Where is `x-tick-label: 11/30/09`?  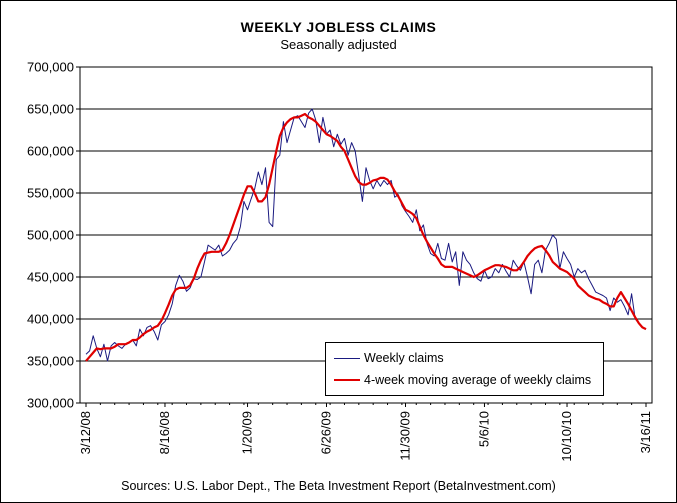
x-tick-label: 11/30/09 is located at coordinates (404, 436).